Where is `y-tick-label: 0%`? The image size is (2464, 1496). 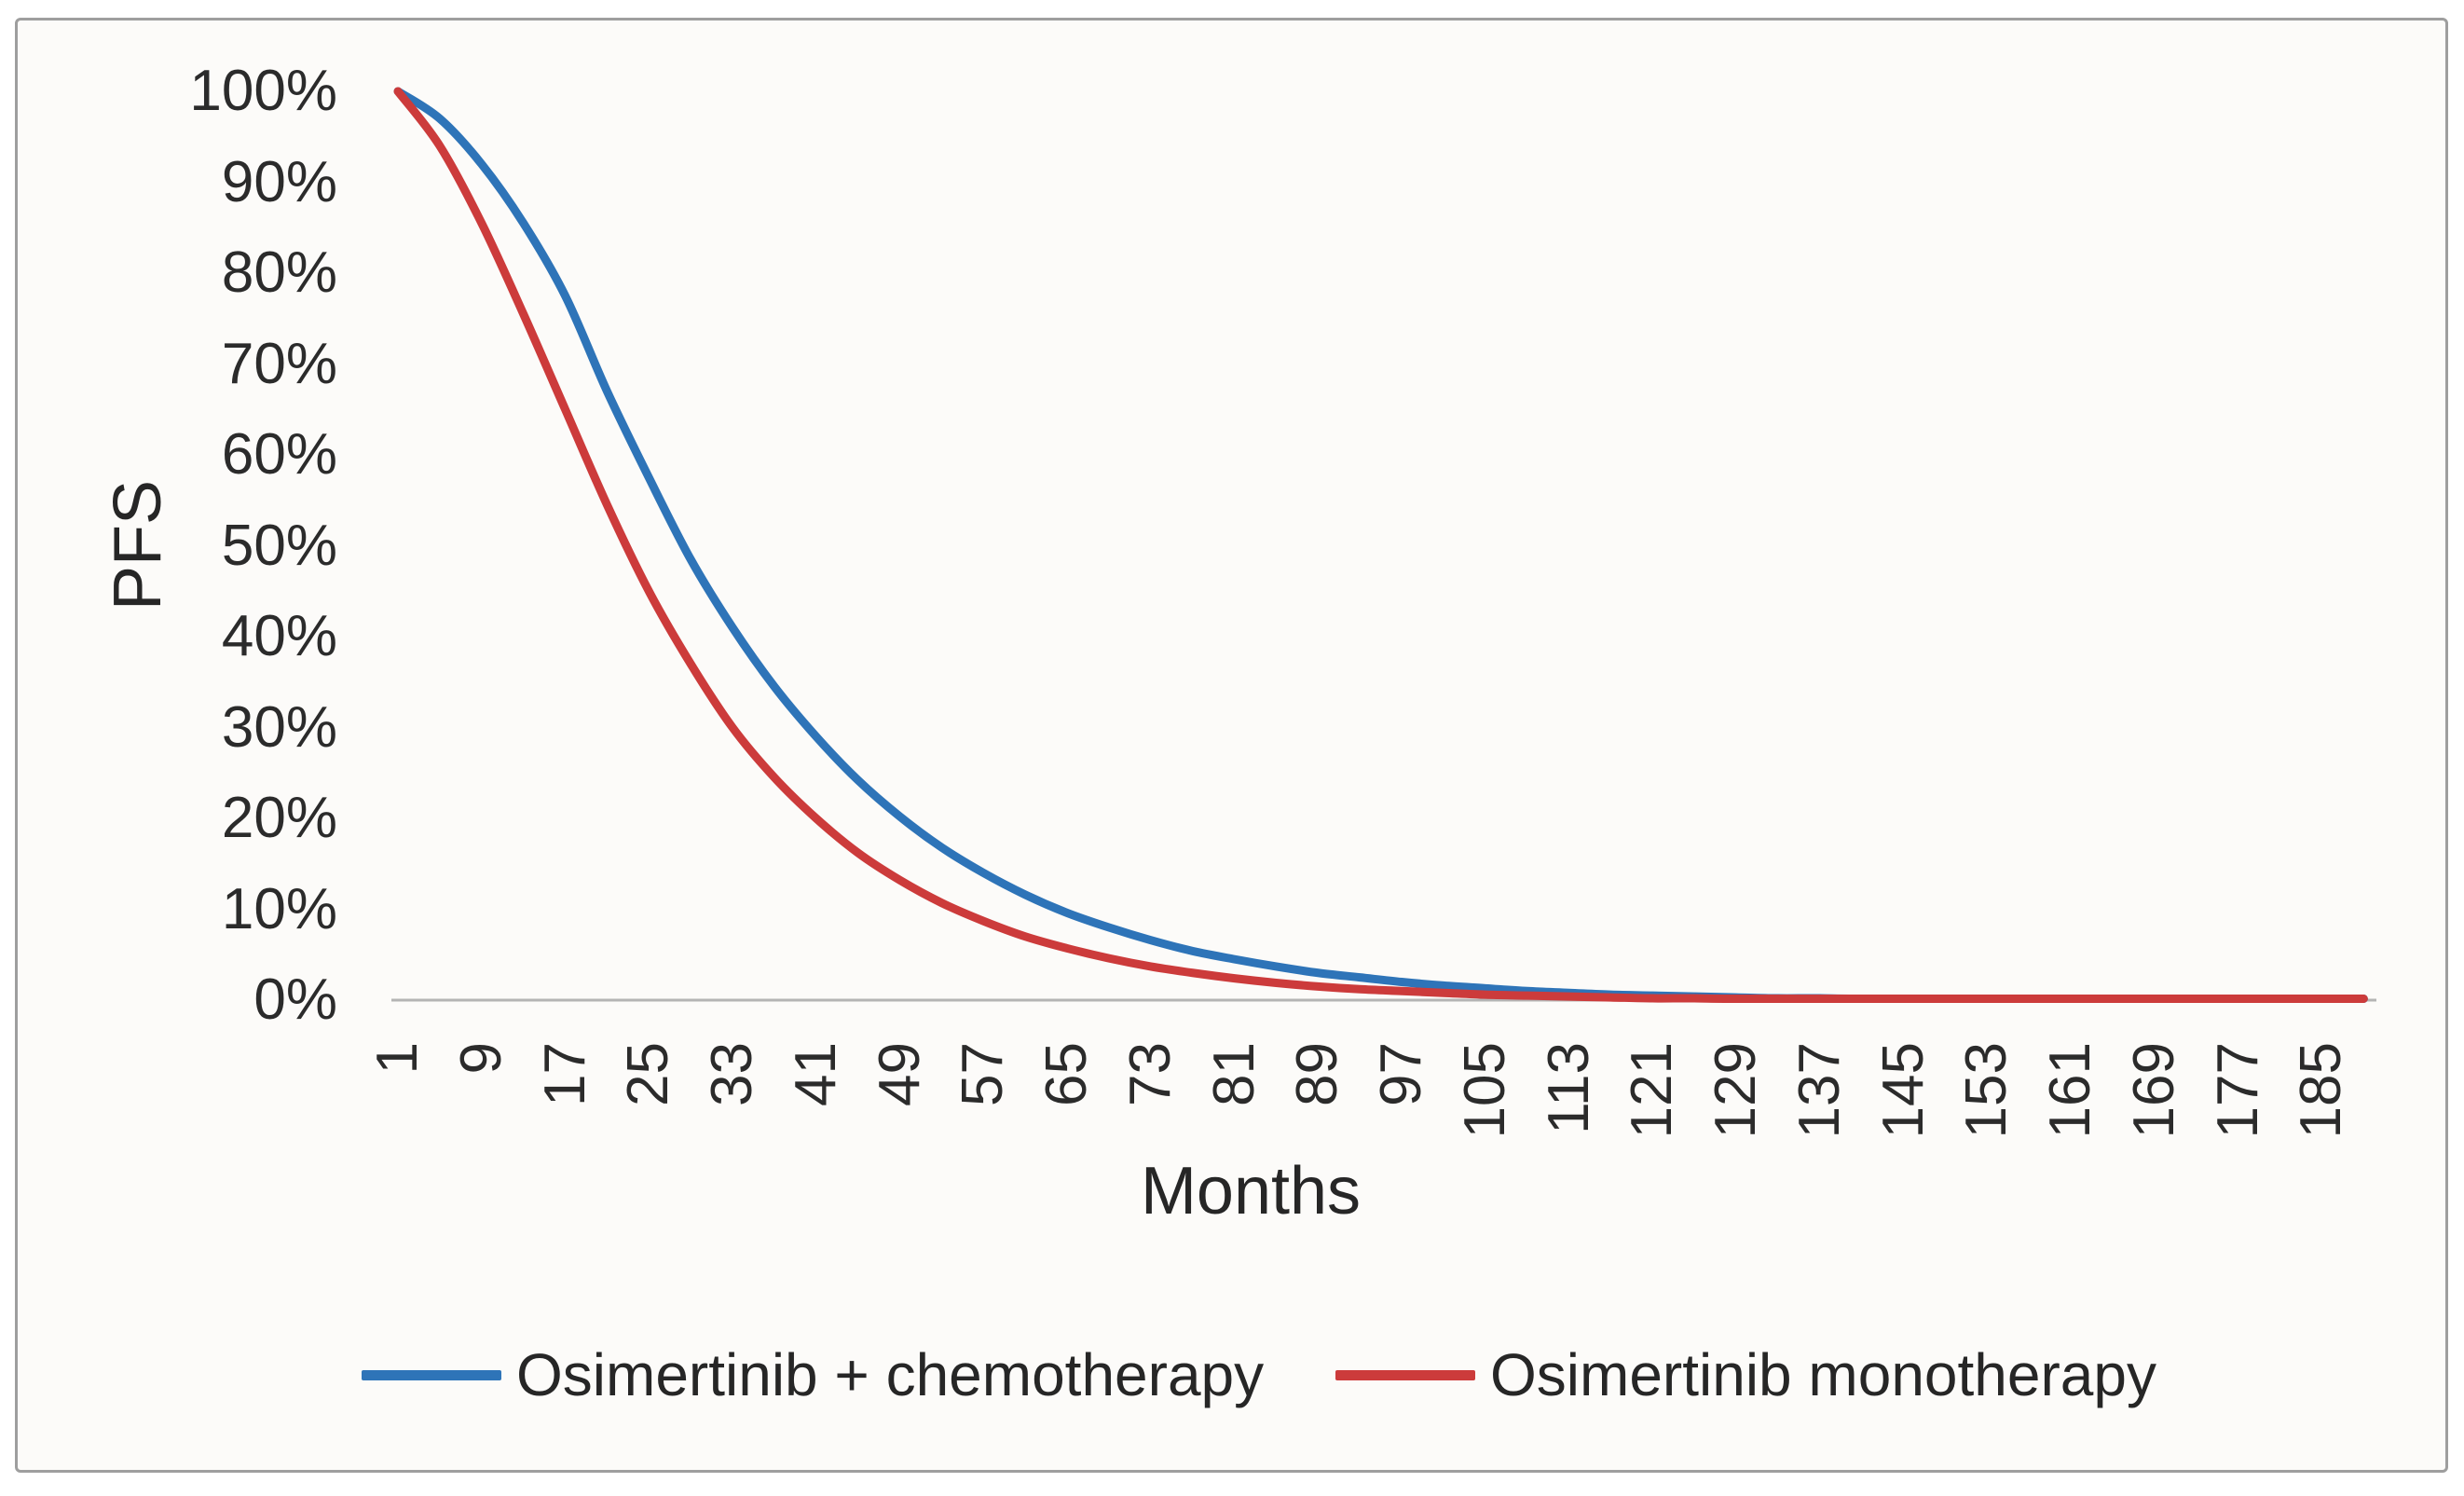
y-tick-label: 0% is located at coordinates (295, 1000).